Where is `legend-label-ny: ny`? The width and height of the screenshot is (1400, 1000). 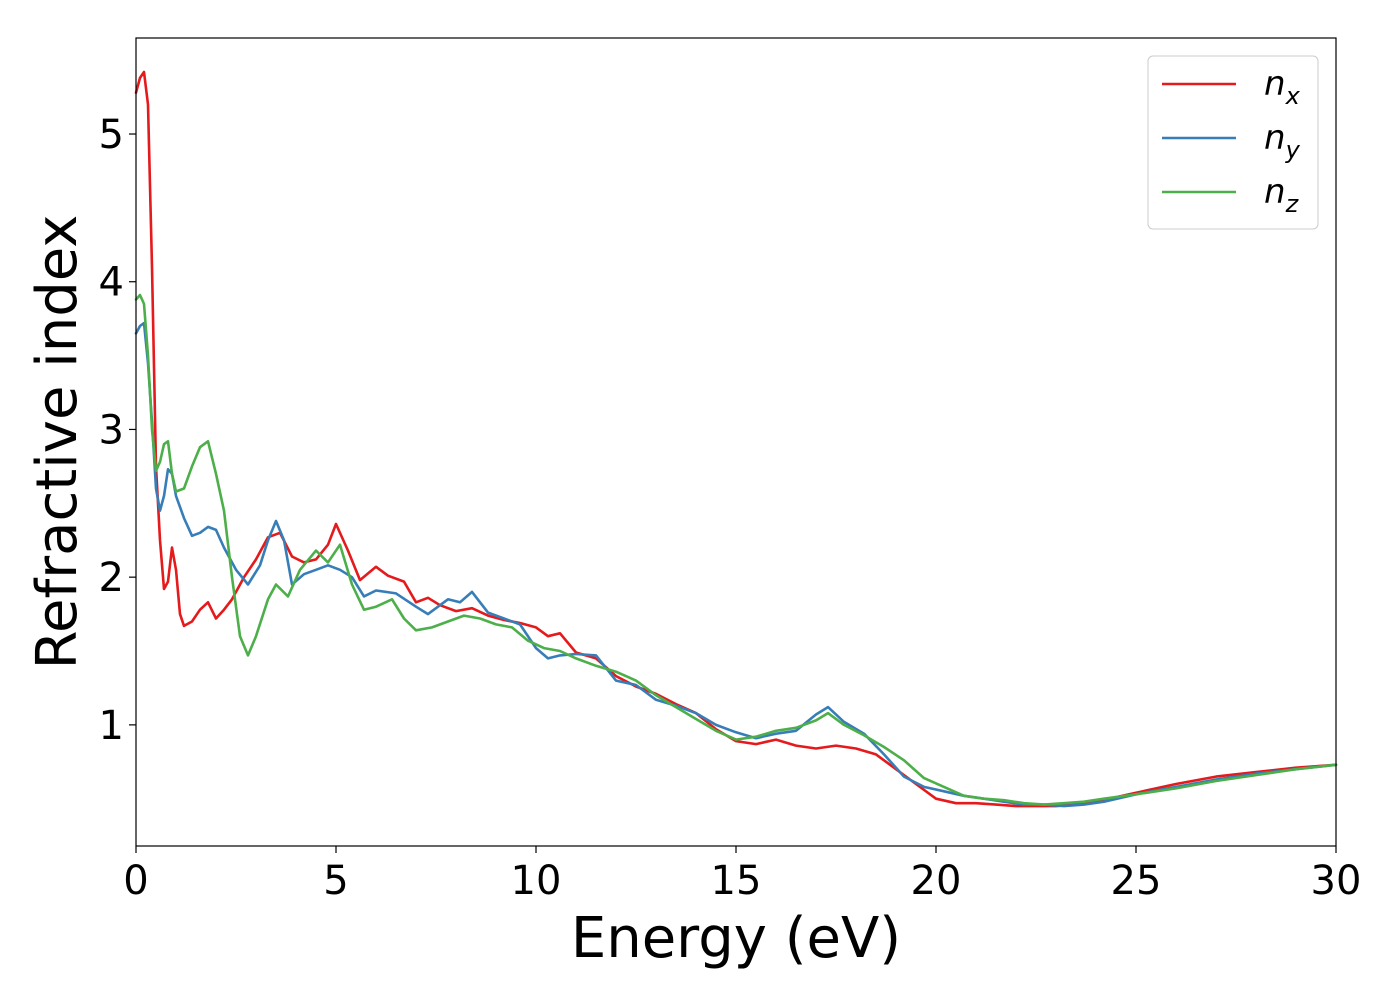 legend-label-ny: ny is located at coordinates (1282, 141).